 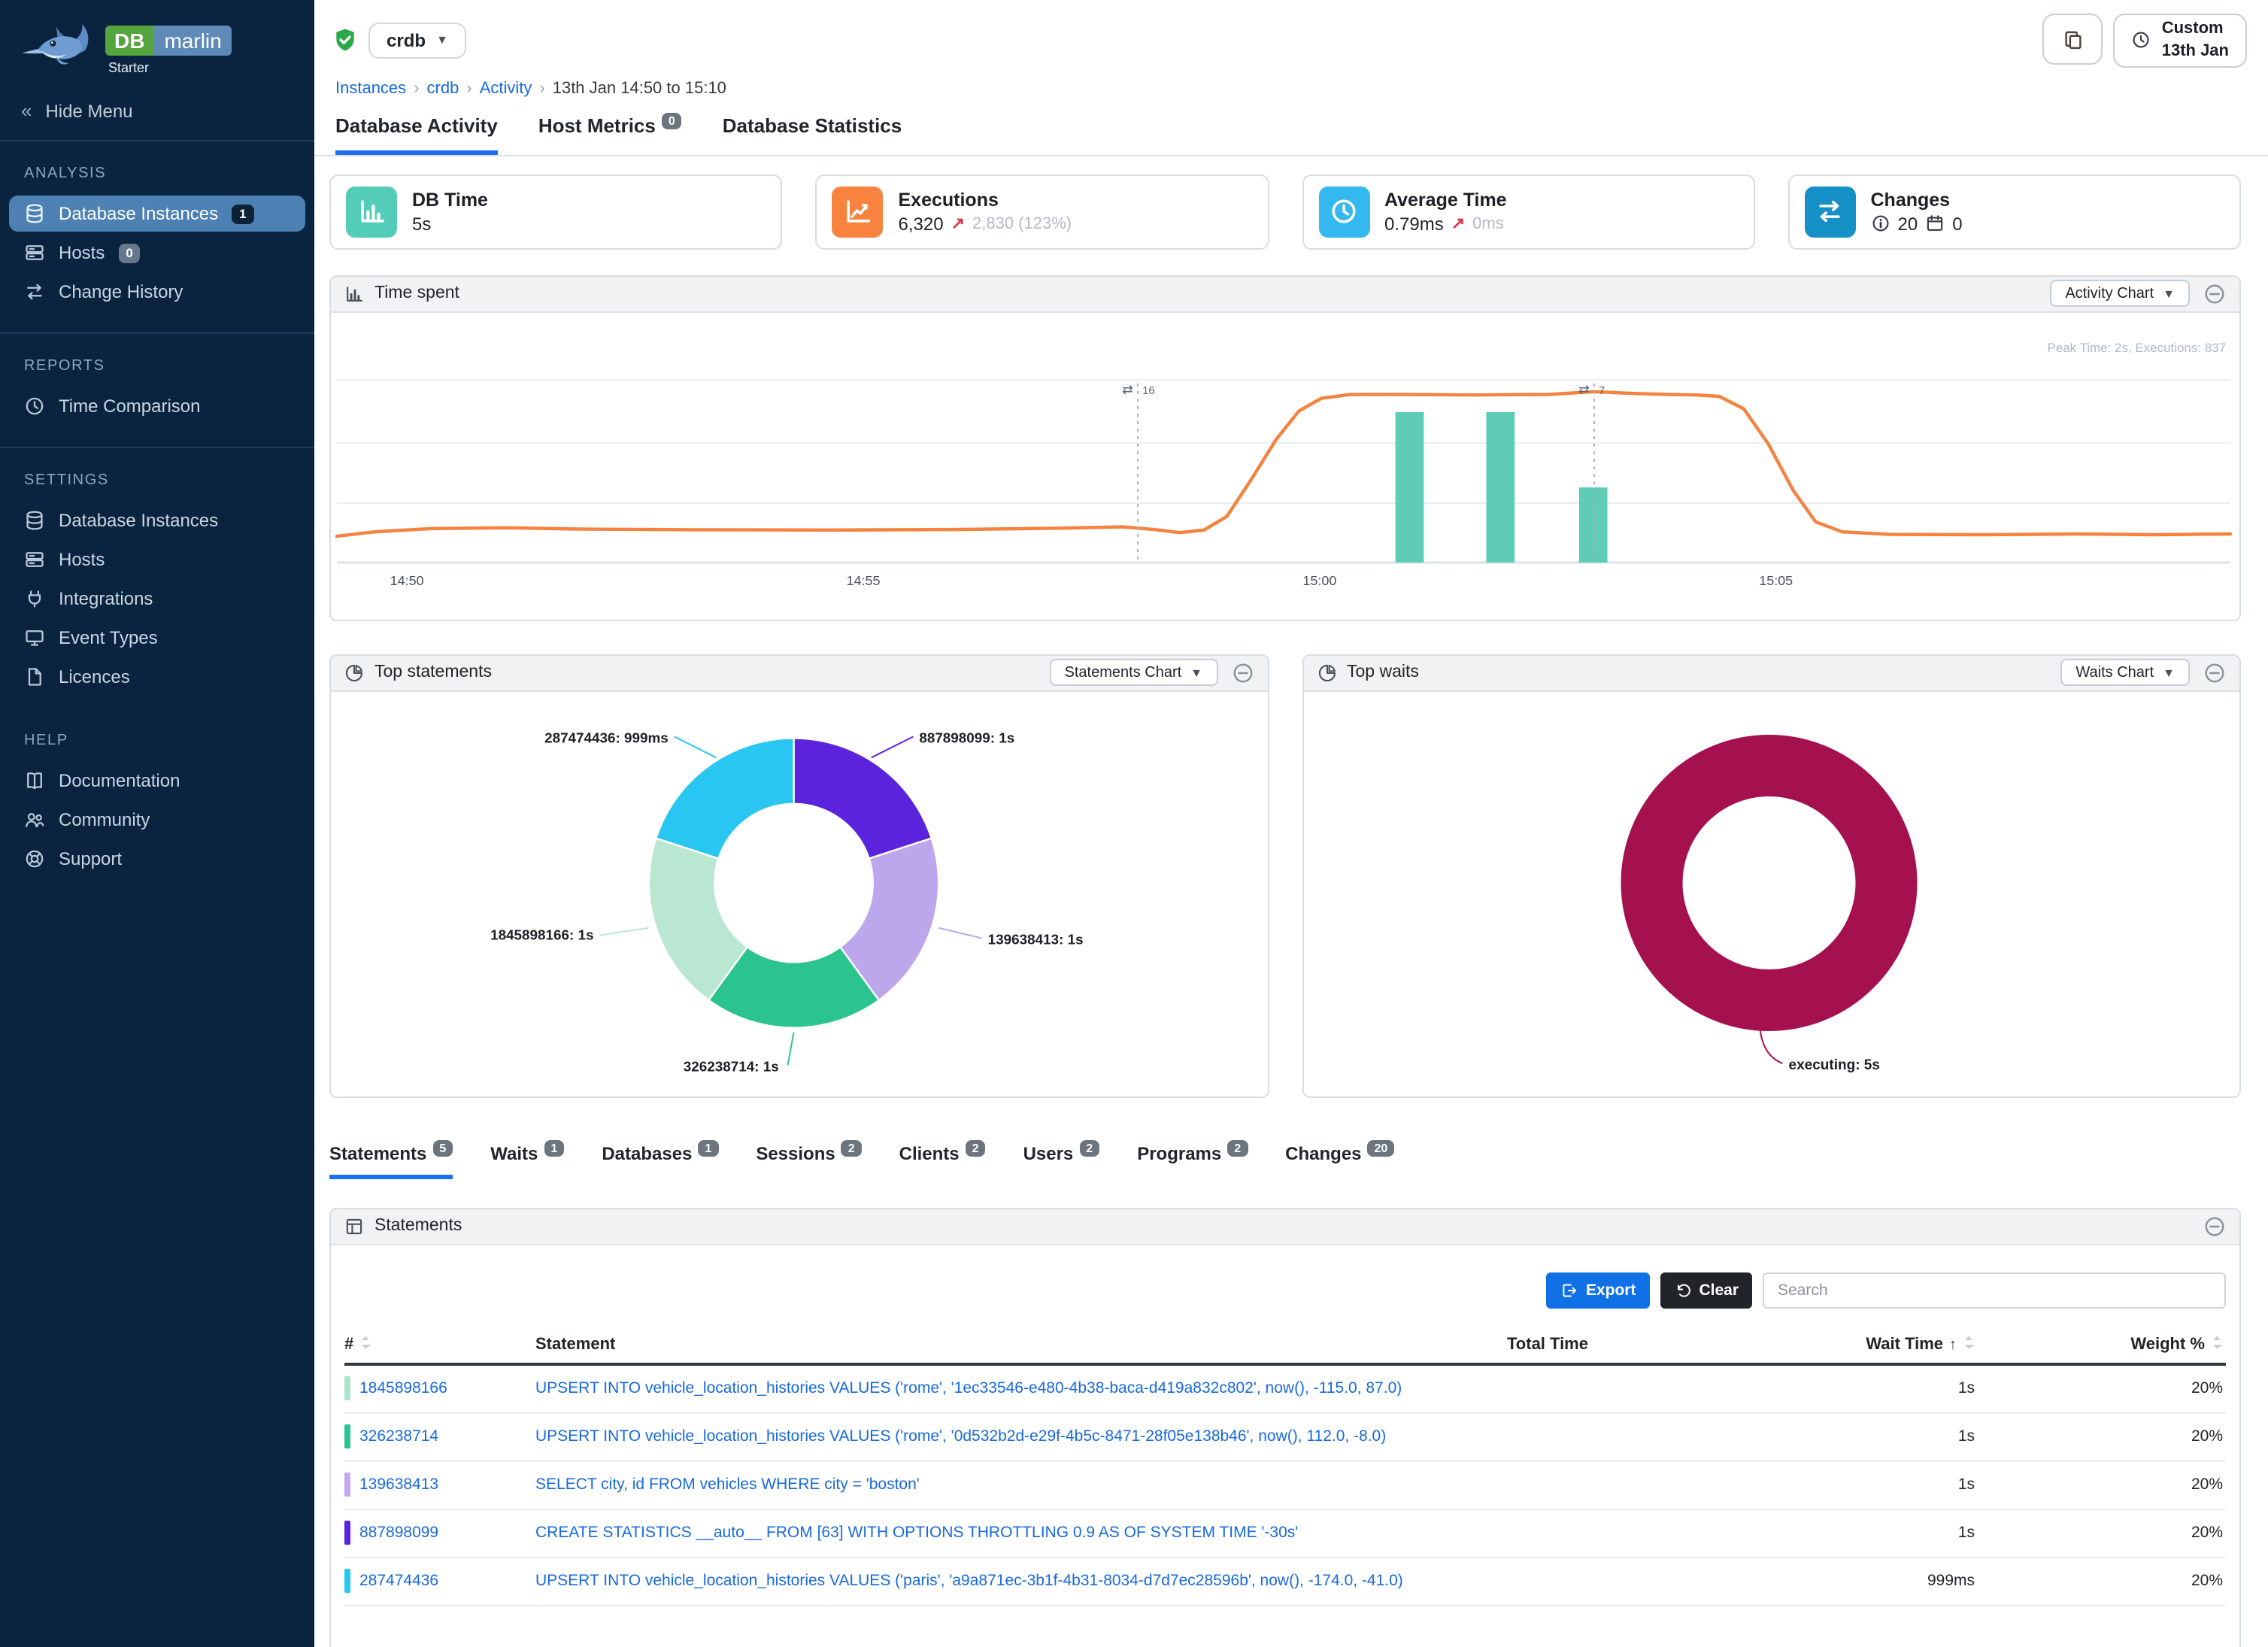 I want to click on sidebar-item-community: Community, so click(x=157, y=820).